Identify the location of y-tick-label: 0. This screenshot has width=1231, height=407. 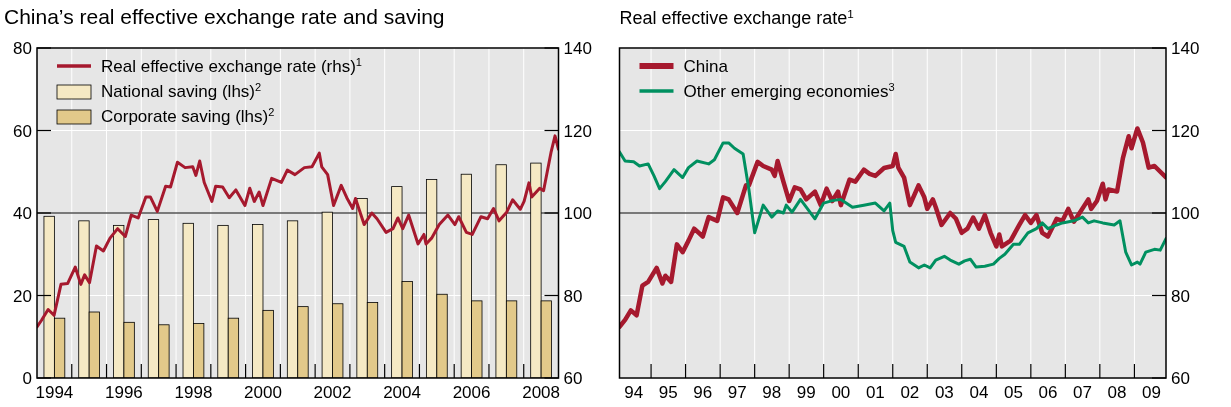
(27, 378).